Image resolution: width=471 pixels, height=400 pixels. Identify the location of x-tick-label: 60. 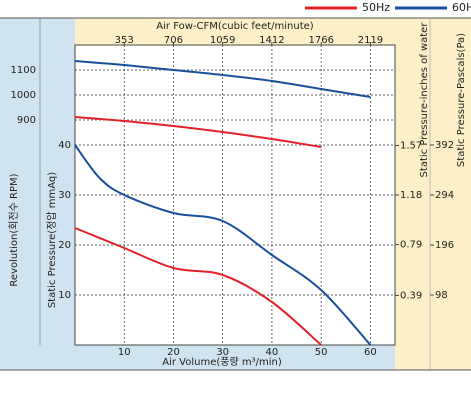
(370, 352).